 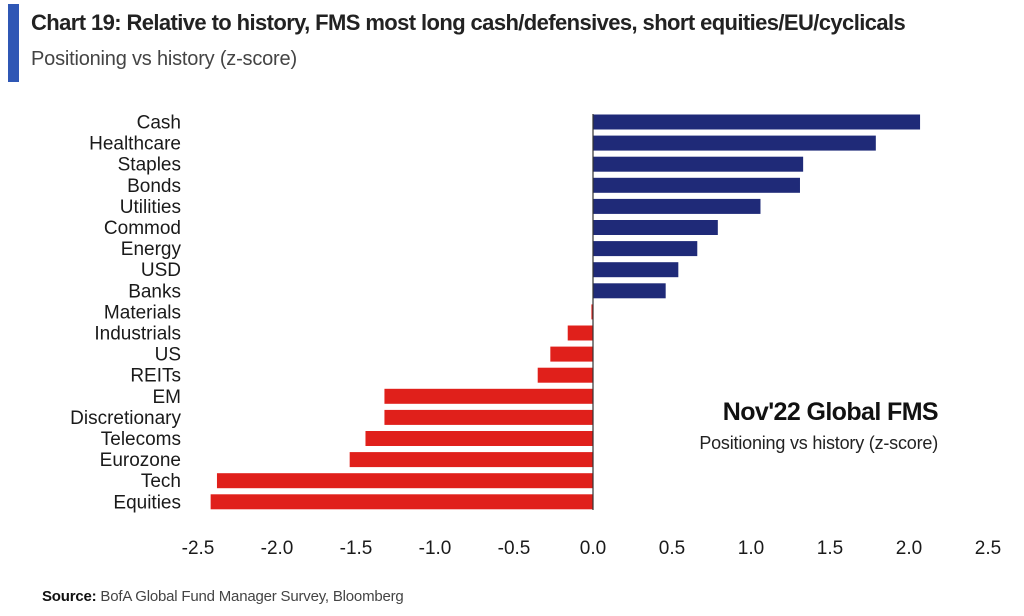 What do you see at coordinates (672, 548) in the screenshot?
I see `x-tick-label: 0.5` at bounding box center [672, 548].